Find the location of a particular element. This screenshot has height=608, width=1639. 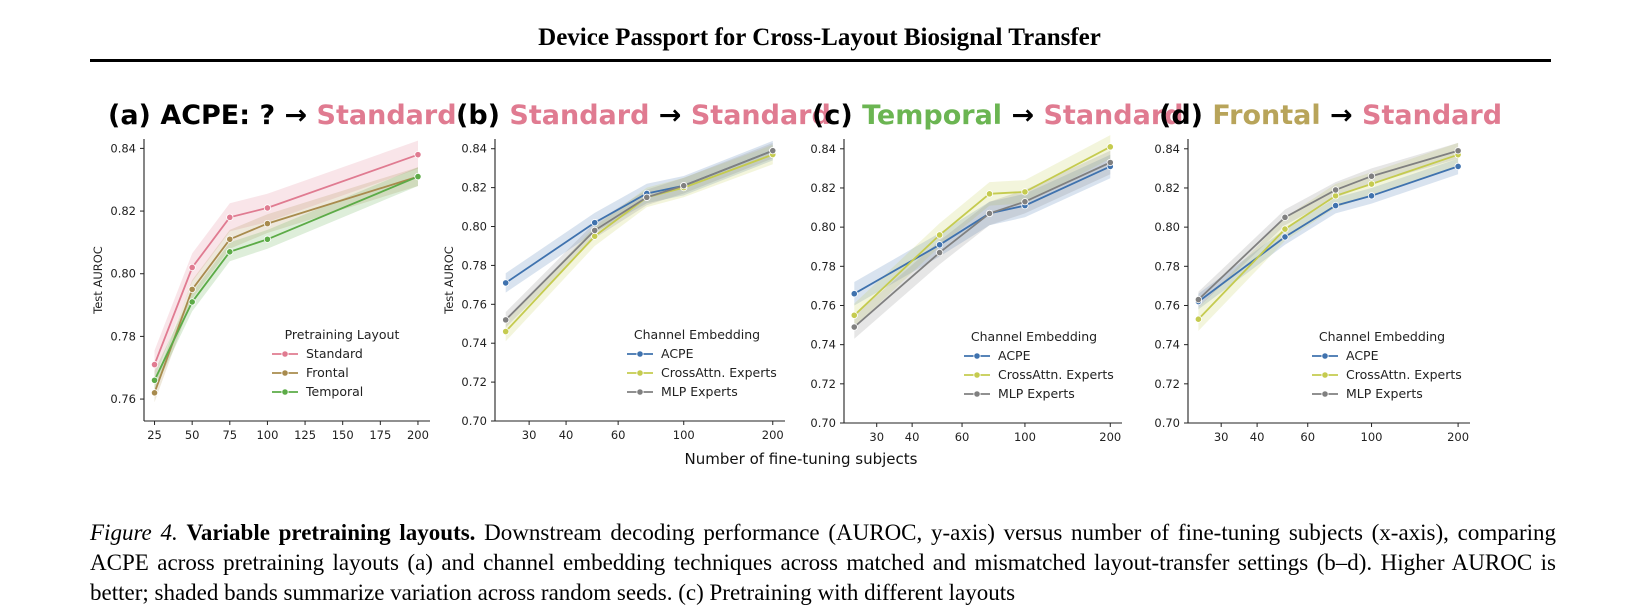

legend-entry-label: Frontal is located at coordinates (327, 372).